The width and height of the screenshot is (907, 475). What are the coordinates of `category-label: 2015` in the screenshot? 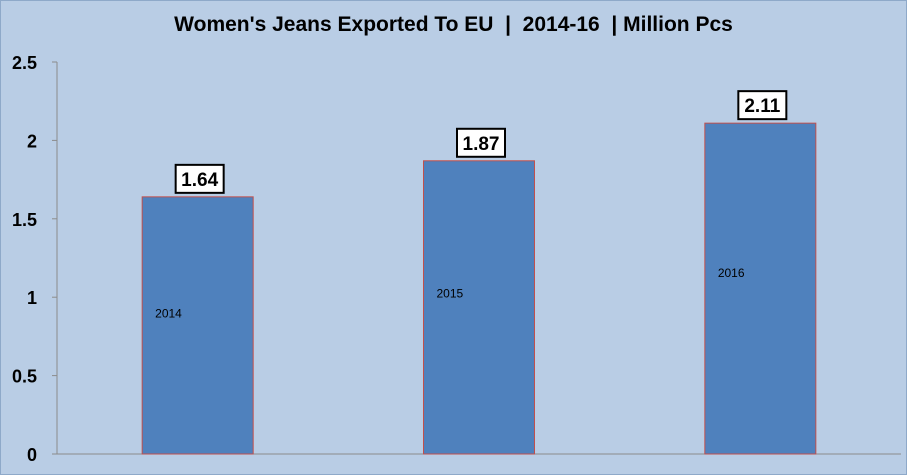 It's located at (450, 294).